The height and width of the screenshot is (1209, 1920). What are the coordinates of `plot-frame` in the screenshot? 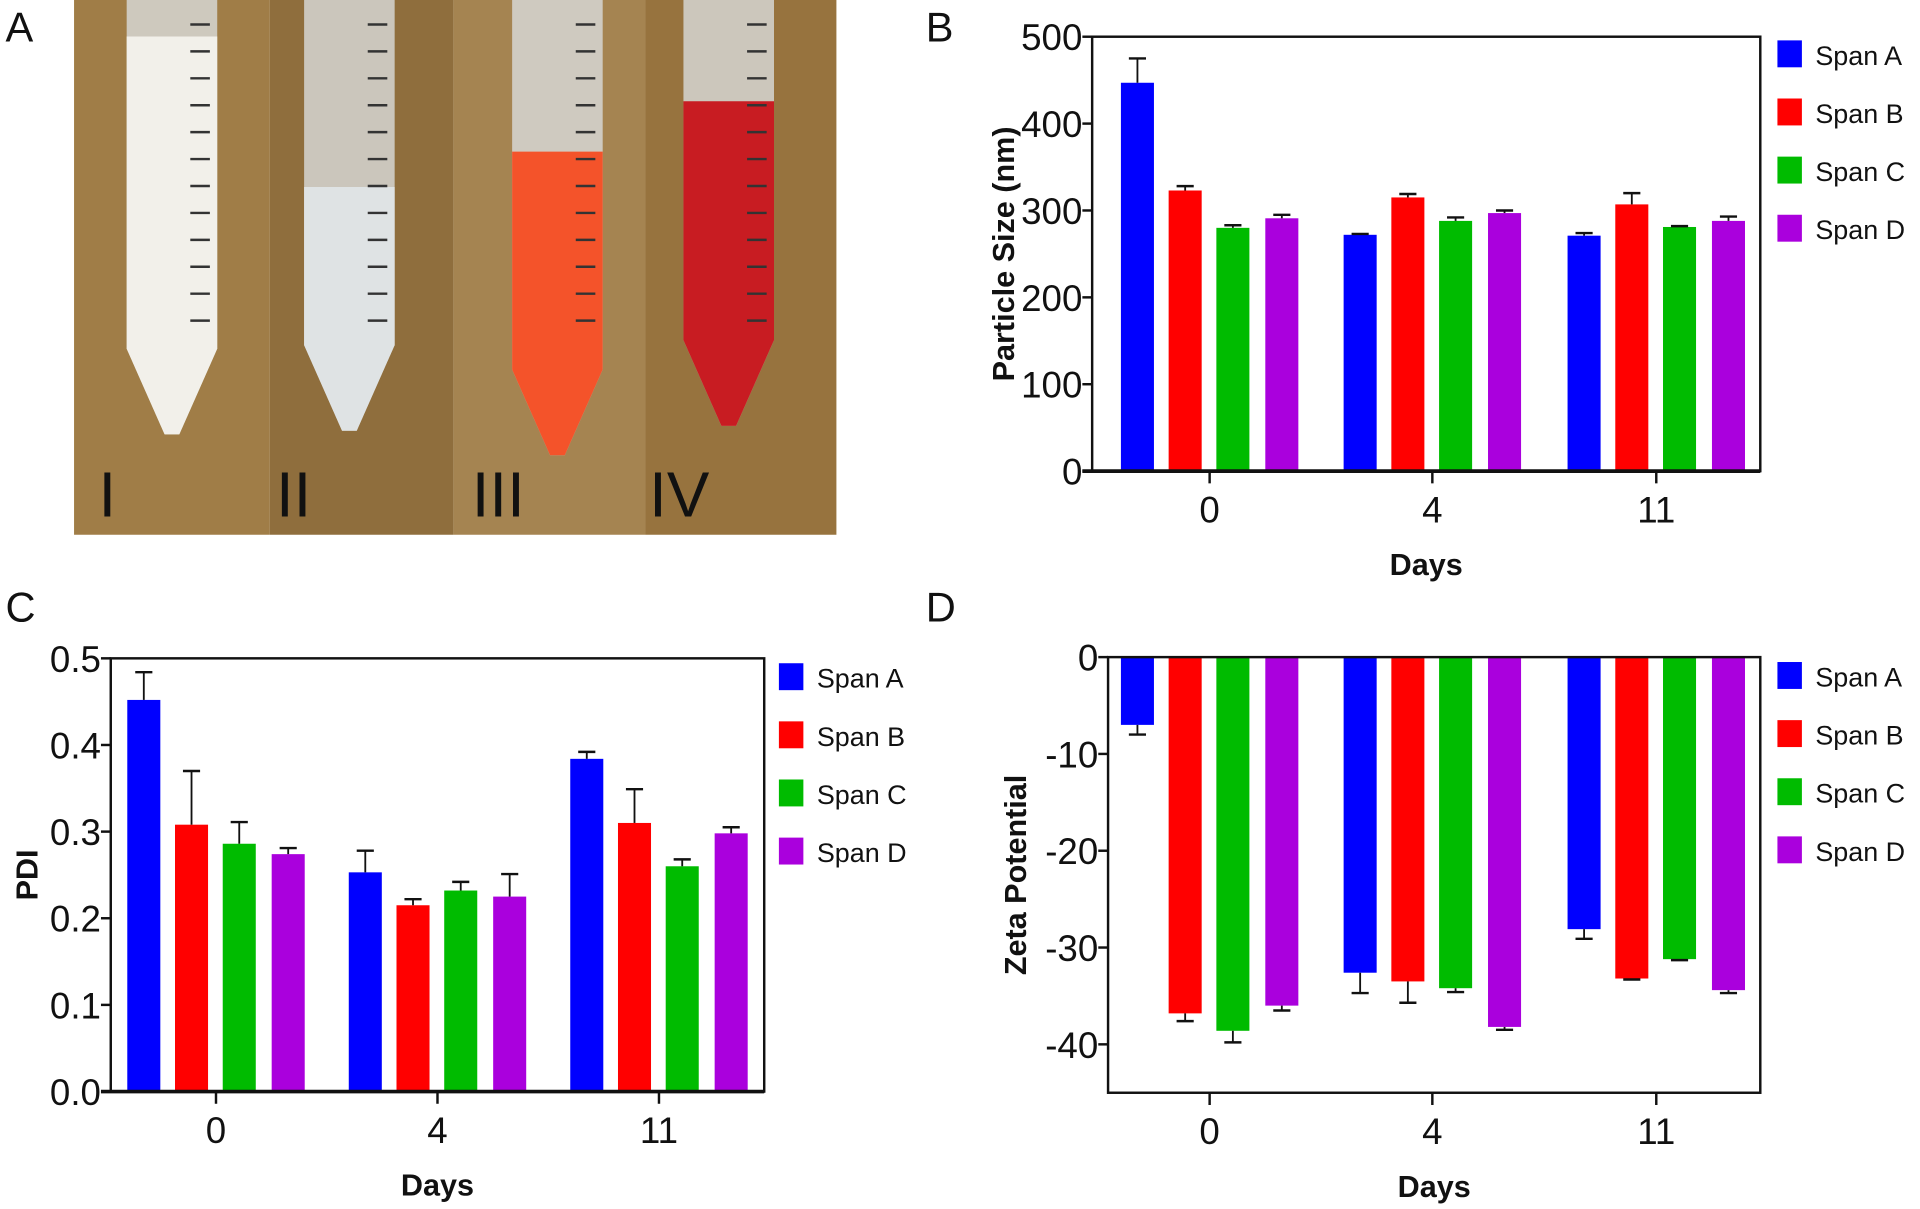 It's located at (1434, 874).